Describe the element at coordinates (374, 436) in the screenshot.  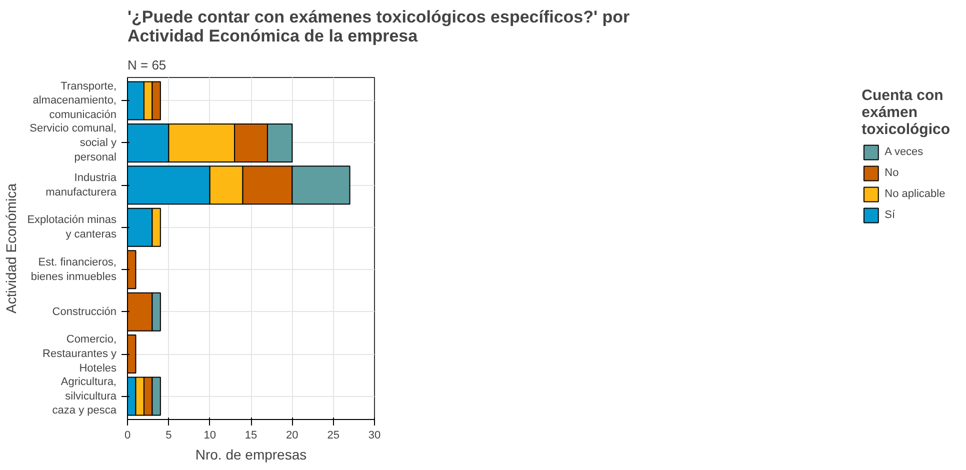
I see `x-tick-label: 30` at that location.